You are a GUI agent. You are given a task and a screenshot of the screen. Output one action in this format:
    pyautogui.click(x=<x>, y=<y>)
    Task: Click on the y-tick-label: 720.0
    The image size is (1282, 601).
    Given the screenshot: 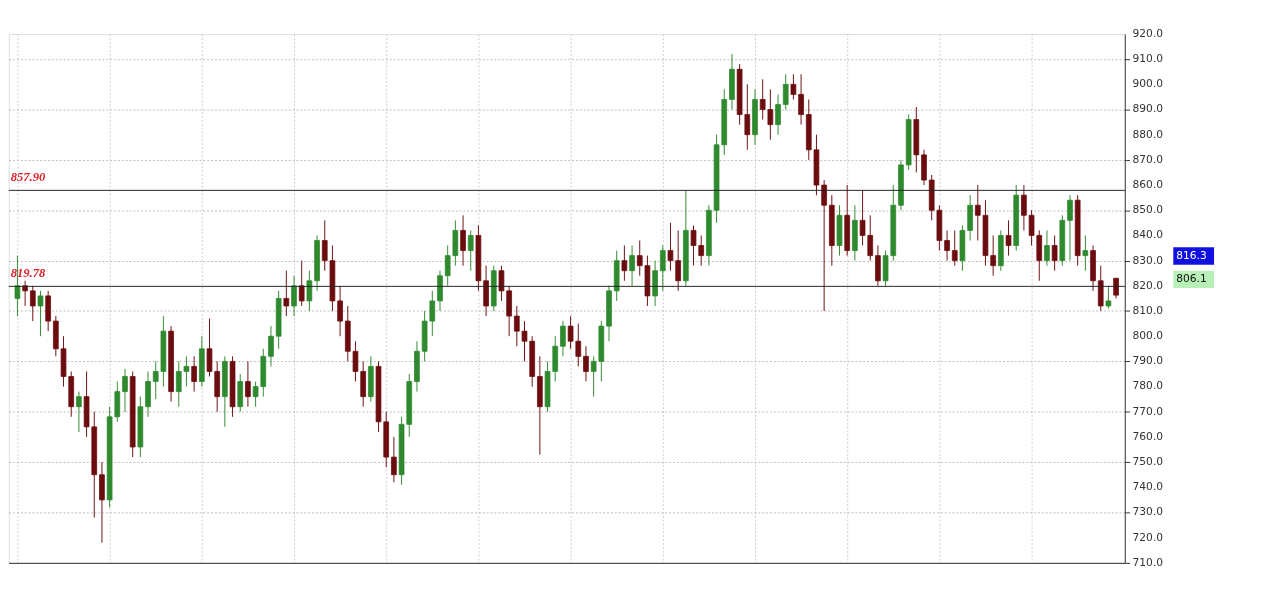 What is the action you would take?
    pyautogui.click(x=1148, y=537)
    